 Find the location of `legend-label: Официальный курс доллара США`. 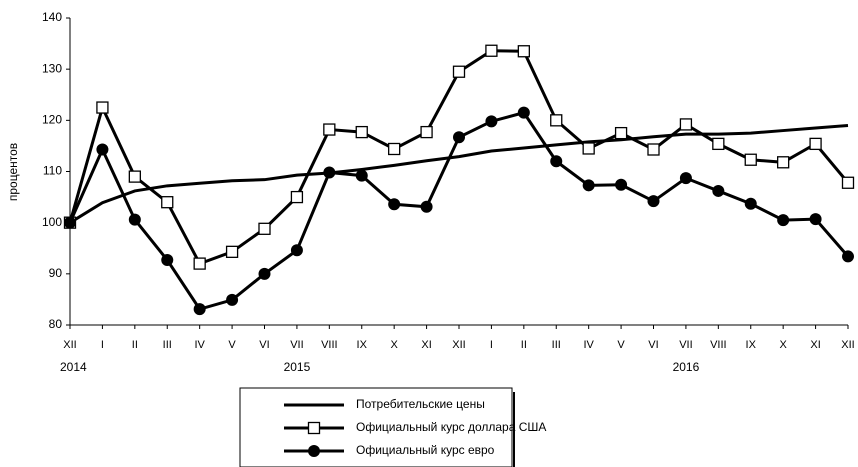

legend-label: Официальный курс доллара США is located at coordinates (451, 427).